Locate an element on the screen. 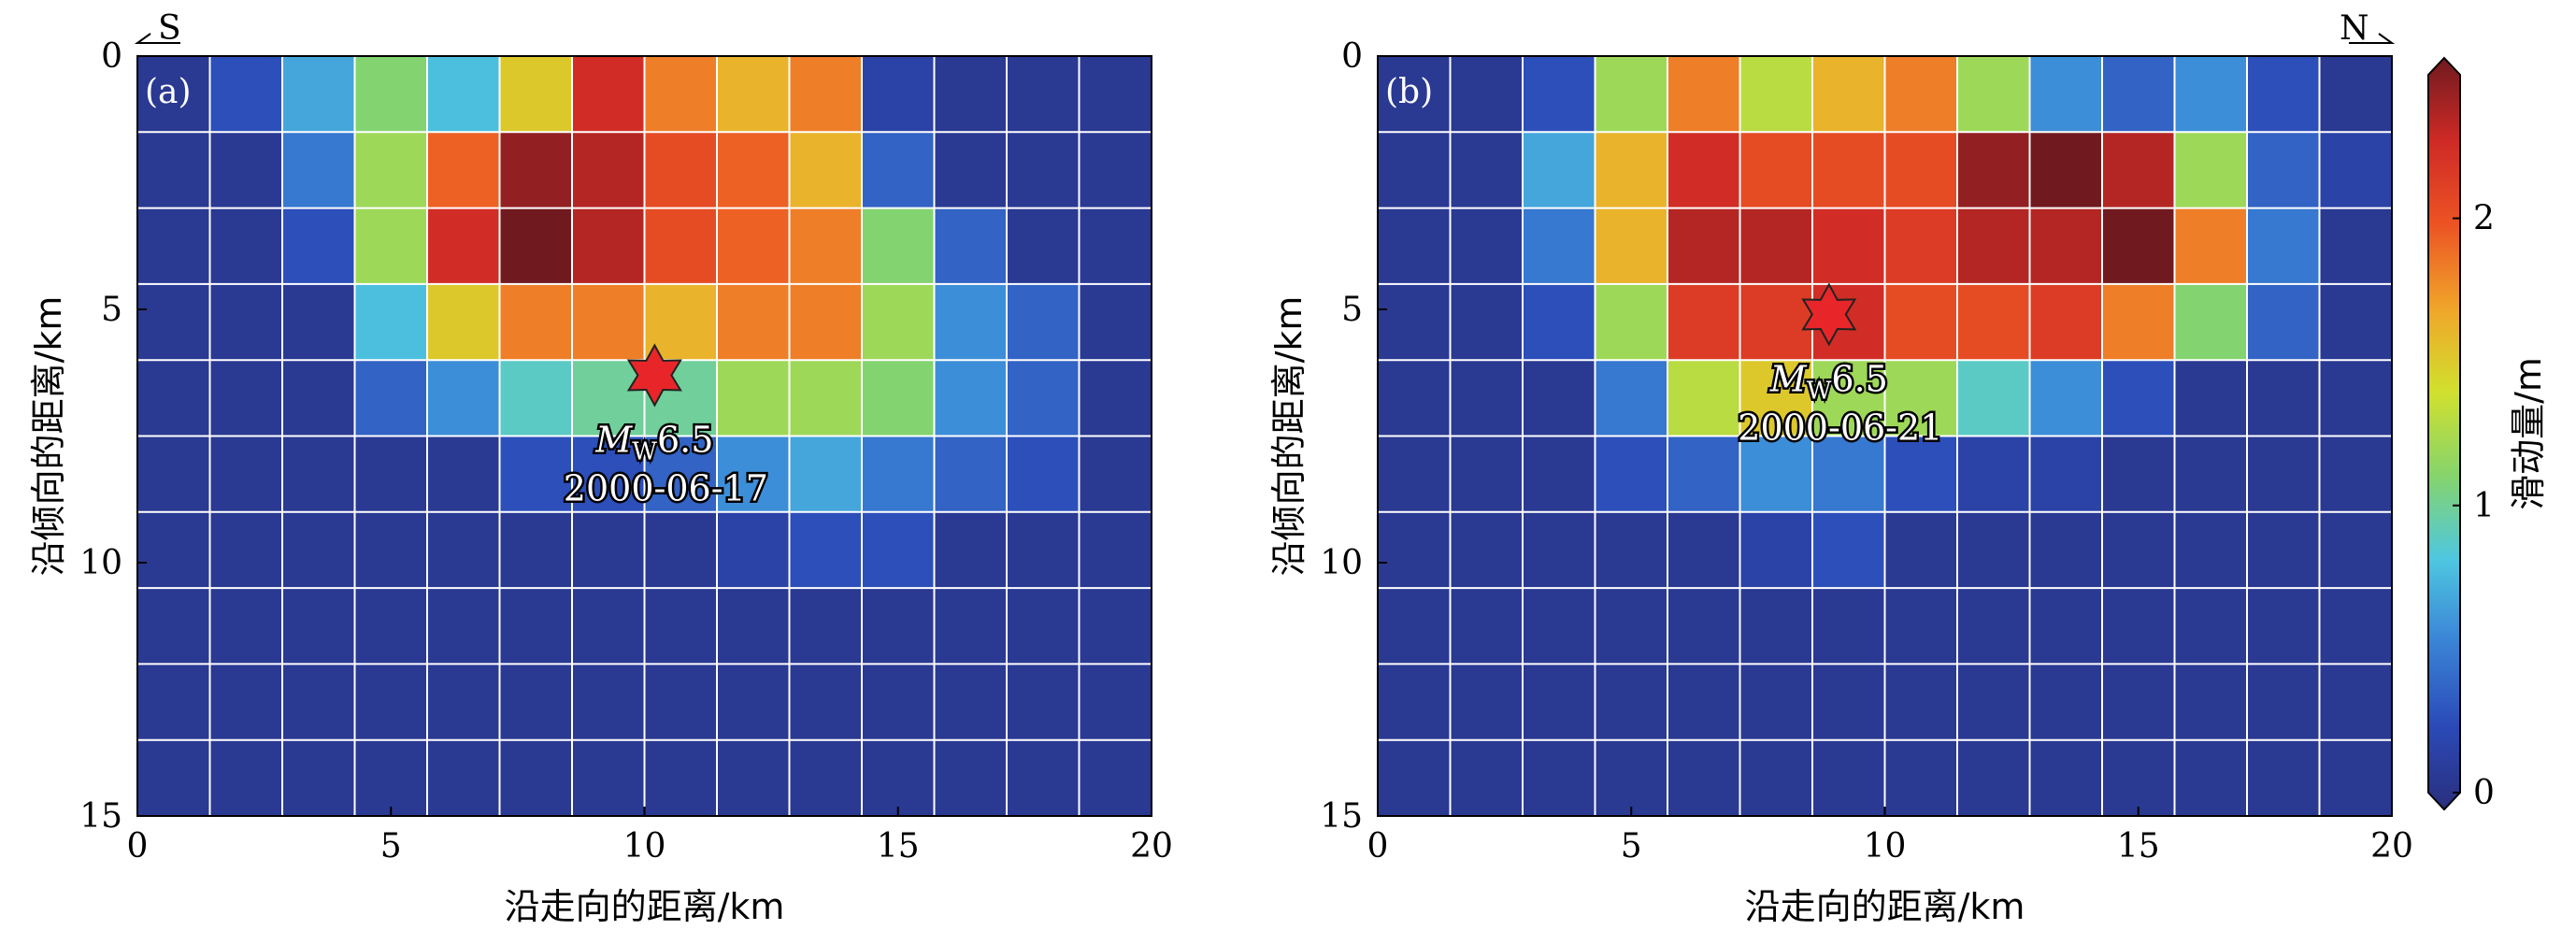 This screenshot has width=2576, height=930. colorbar-tick-label: 2 is located at coordinates (2484, 219).